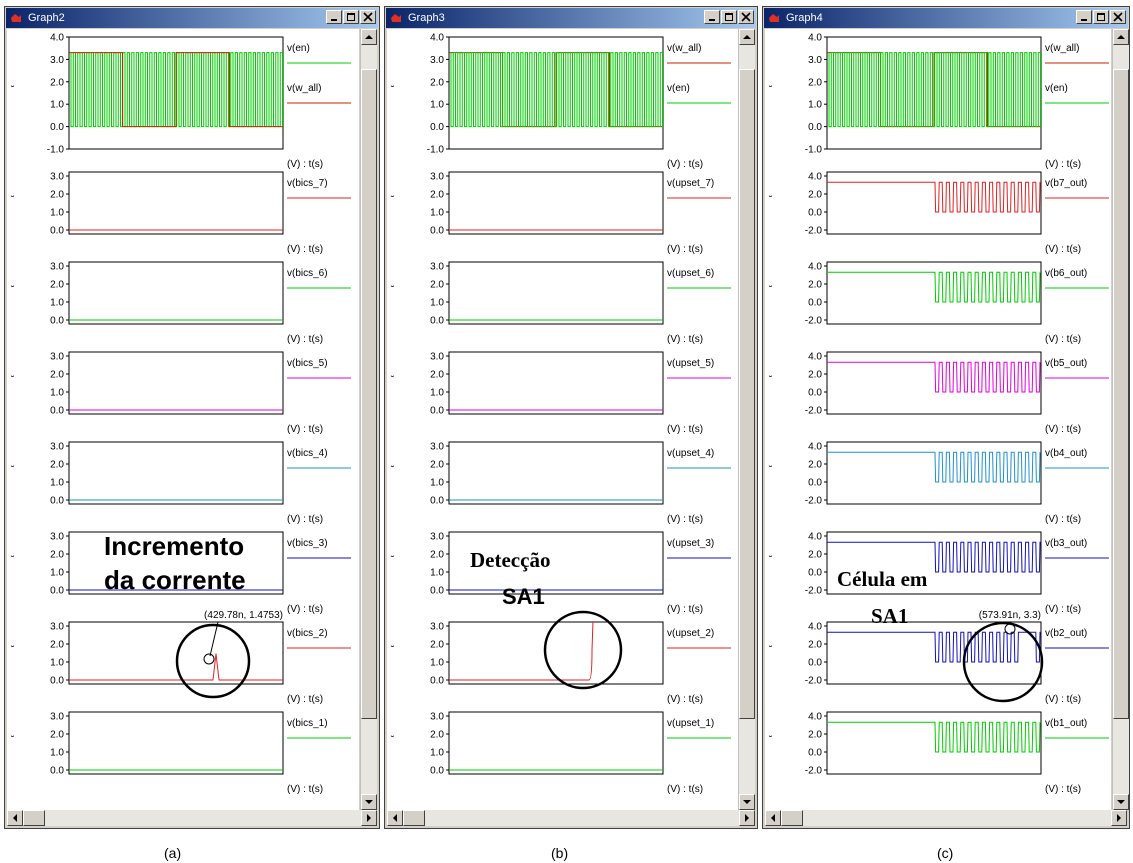 The width and height of the screenshot is (1133, 863). What do you see at coordinates (243, 615) in the screenshot?
I see `cursor-readout: (429.78n, 1.4753)` at bounding box center [243, 615].